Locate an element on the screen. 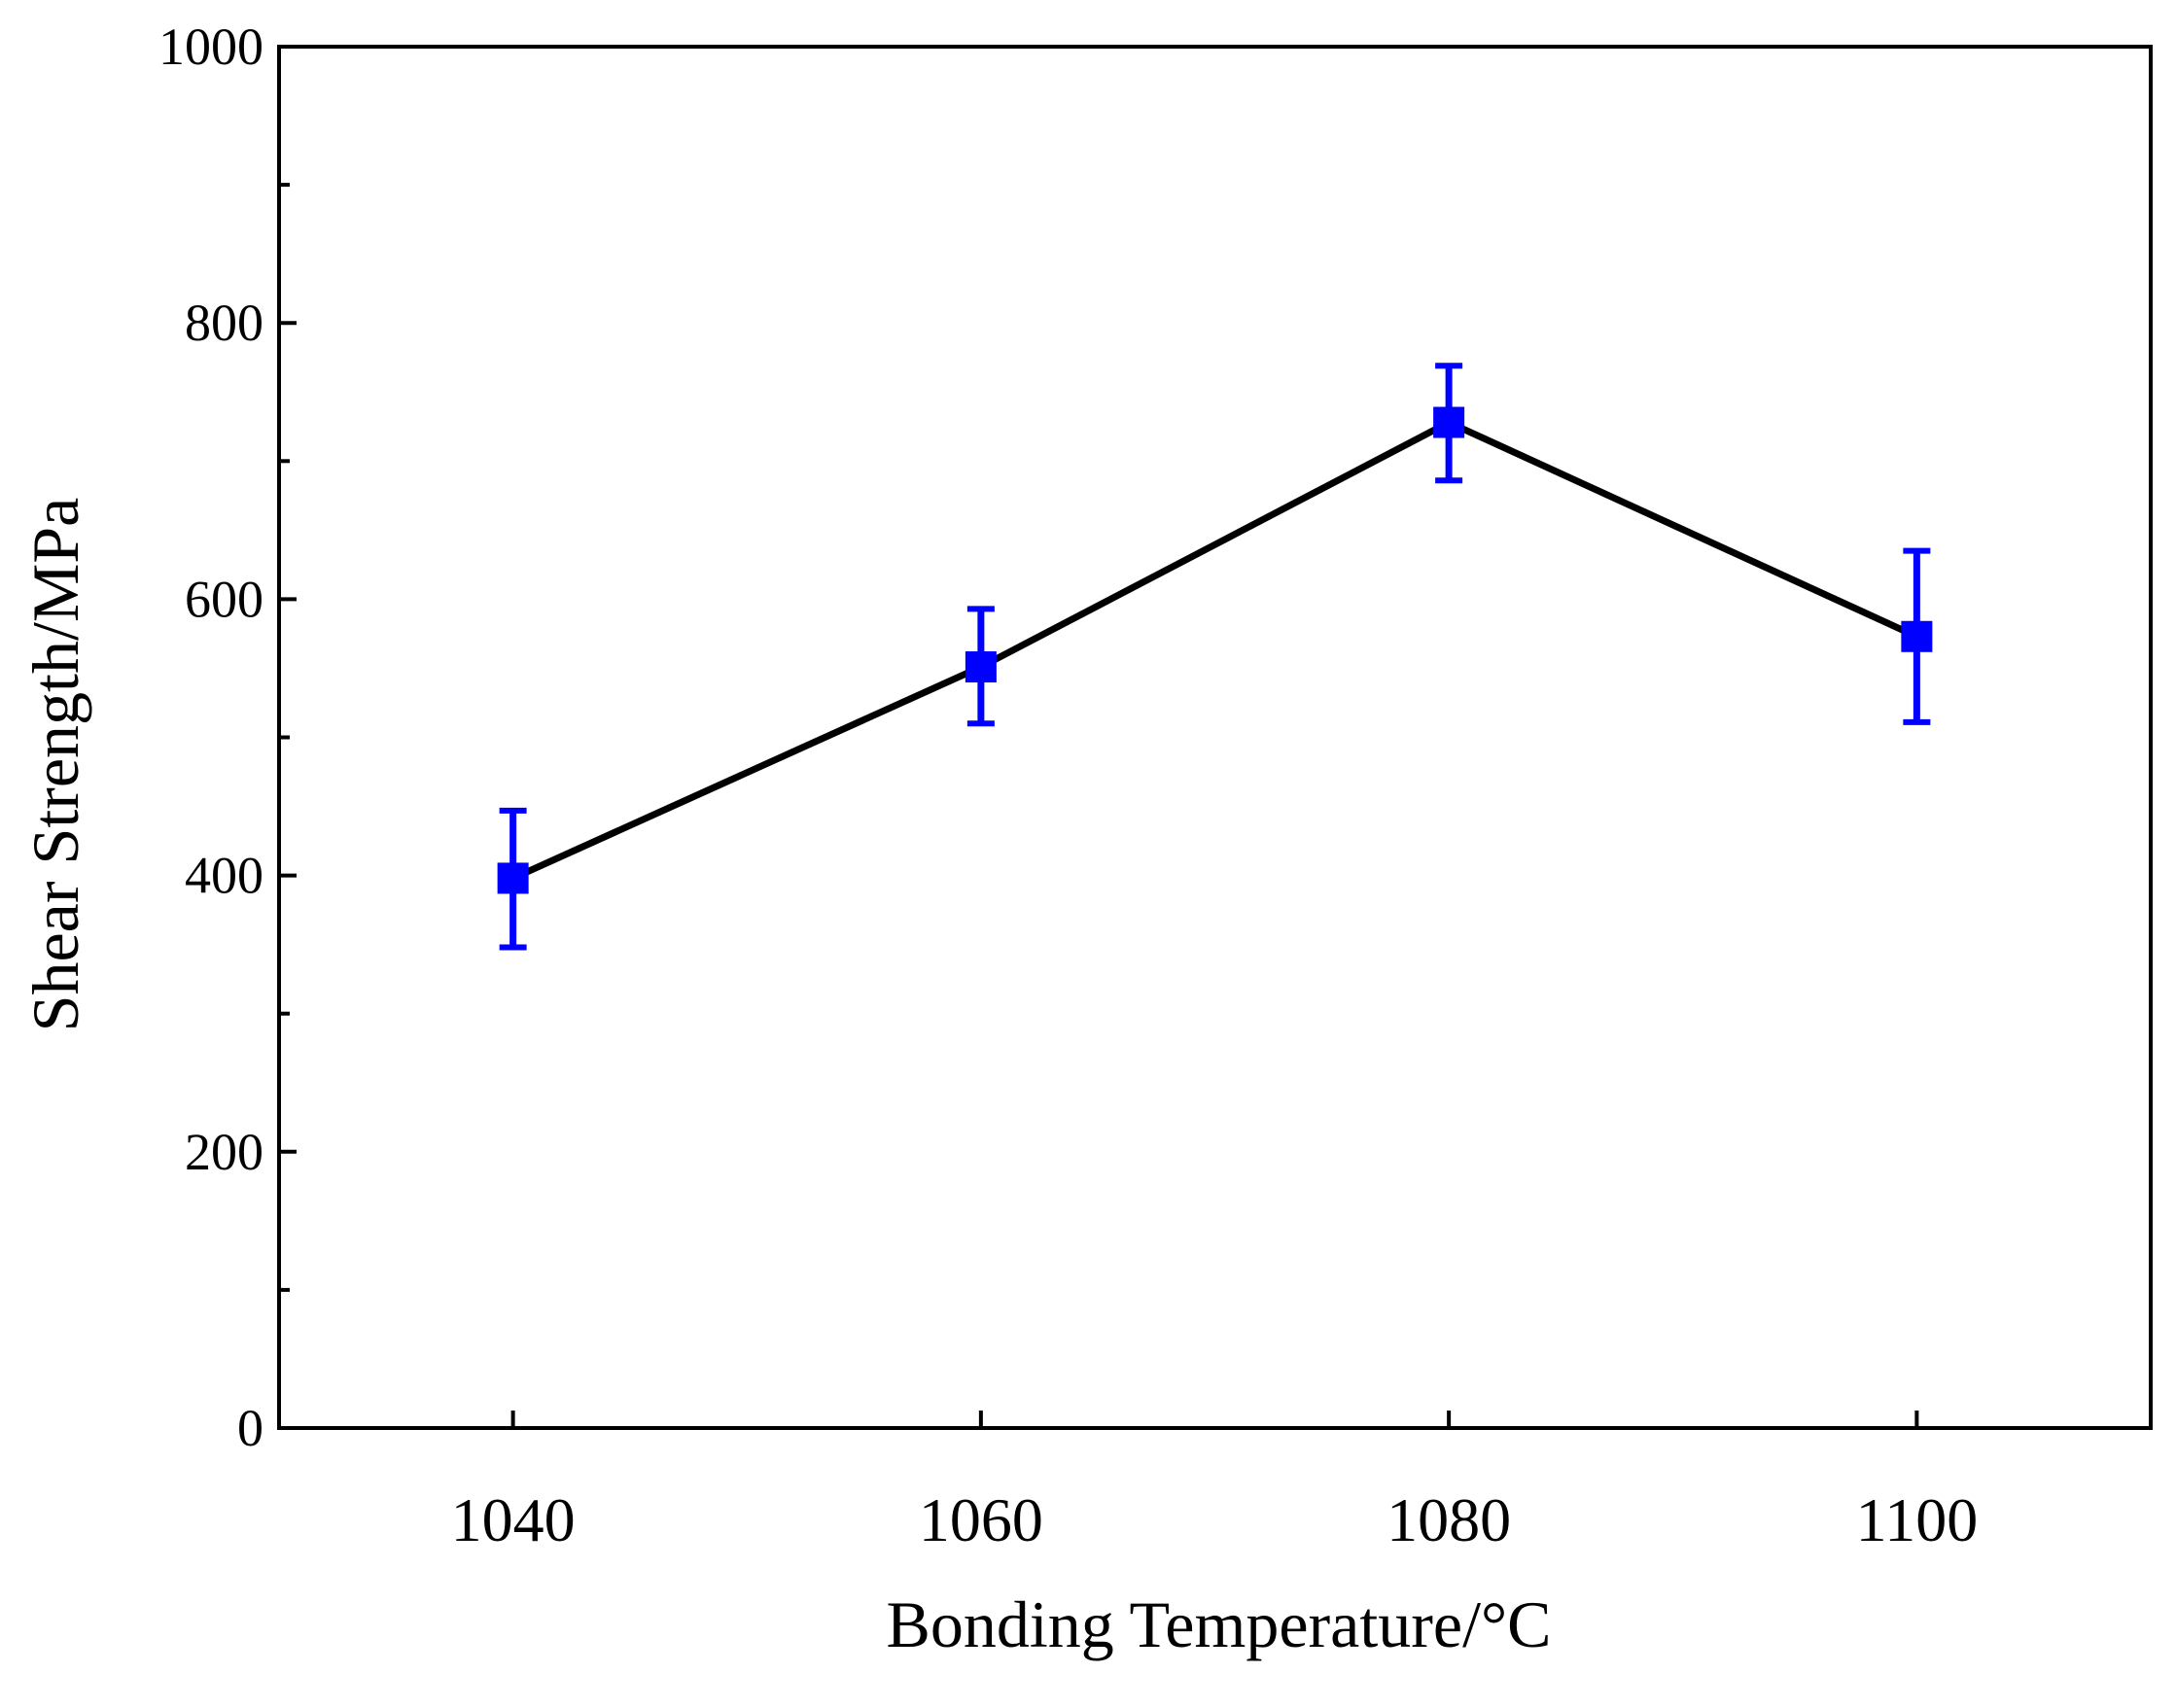  y-tick-label: 600 is located at coordinates (224, 599).